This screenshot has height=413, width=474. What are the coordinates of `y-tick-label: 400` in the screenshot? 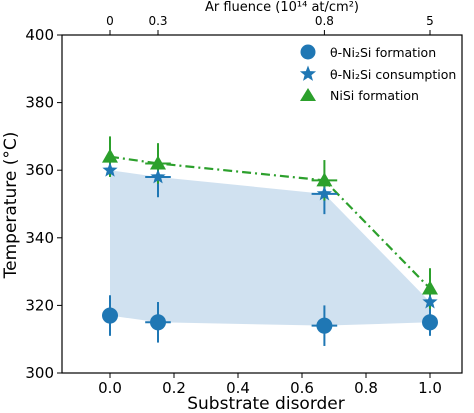 It's located at (39, 35).